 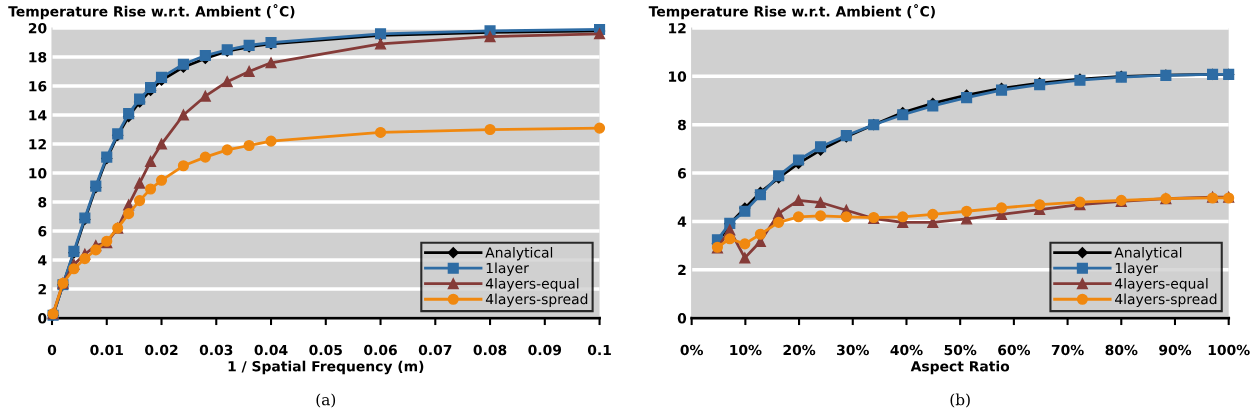 I want to click on x-tick-label: 40%, so click(x=906, y=350).